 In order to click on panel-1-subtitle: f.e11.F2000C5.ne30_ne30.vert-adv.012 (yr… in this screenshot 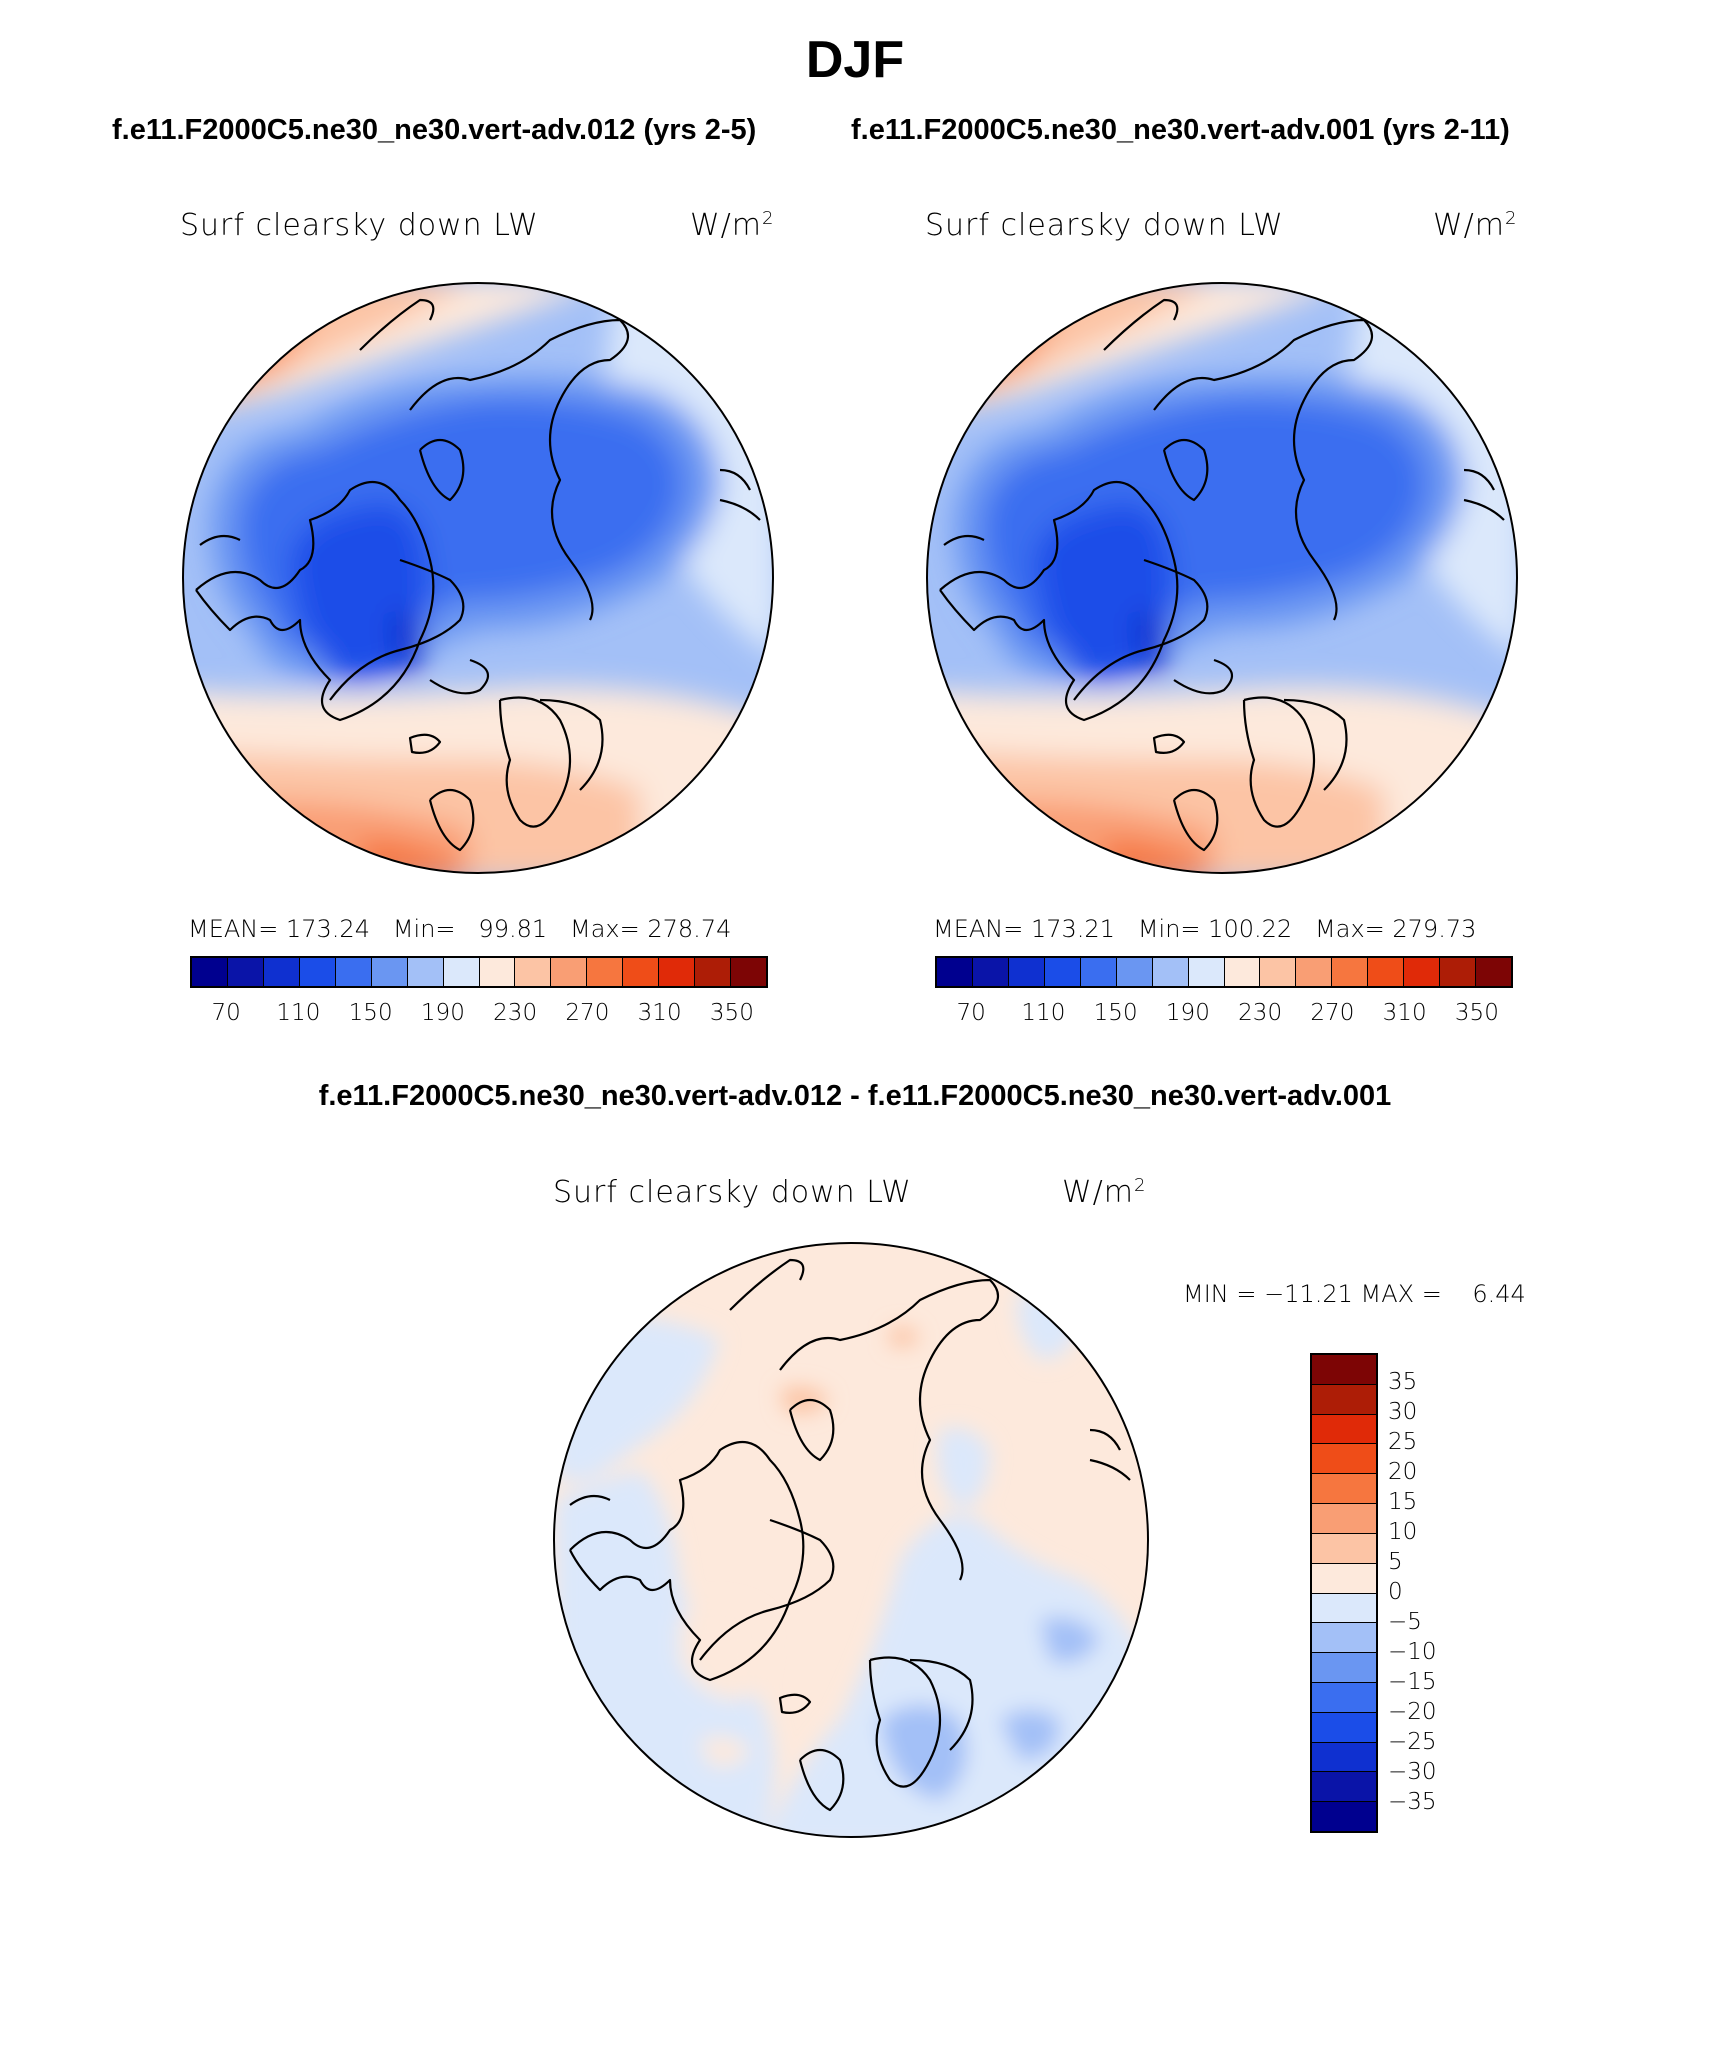, I will do `click(434, 130)`.